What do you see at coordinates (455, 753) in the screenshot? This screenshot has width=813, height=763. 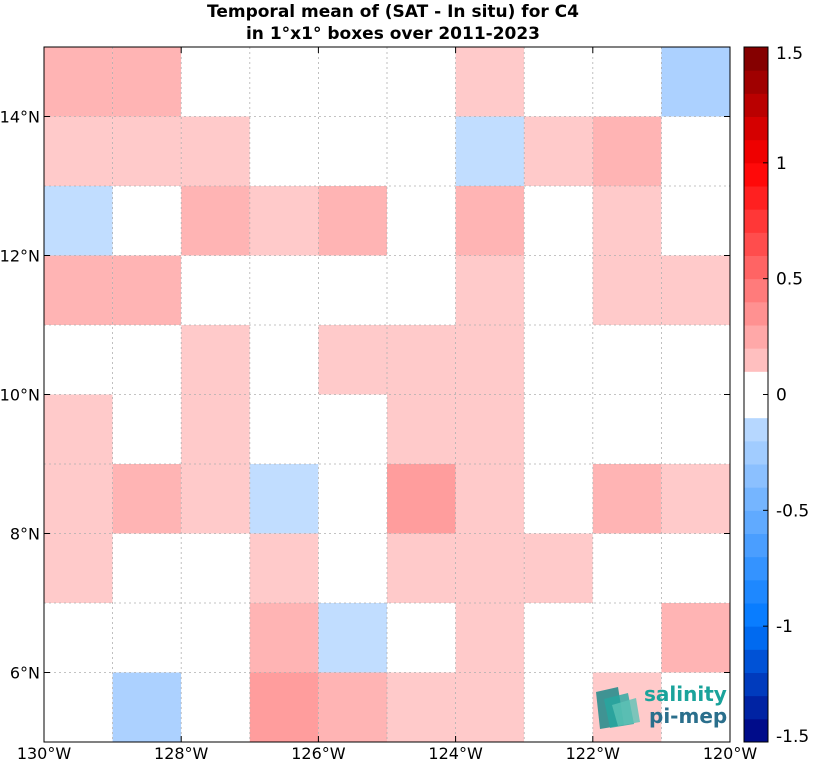 I see `x-tick-label: 124°W` at bounding box center [455, 753].